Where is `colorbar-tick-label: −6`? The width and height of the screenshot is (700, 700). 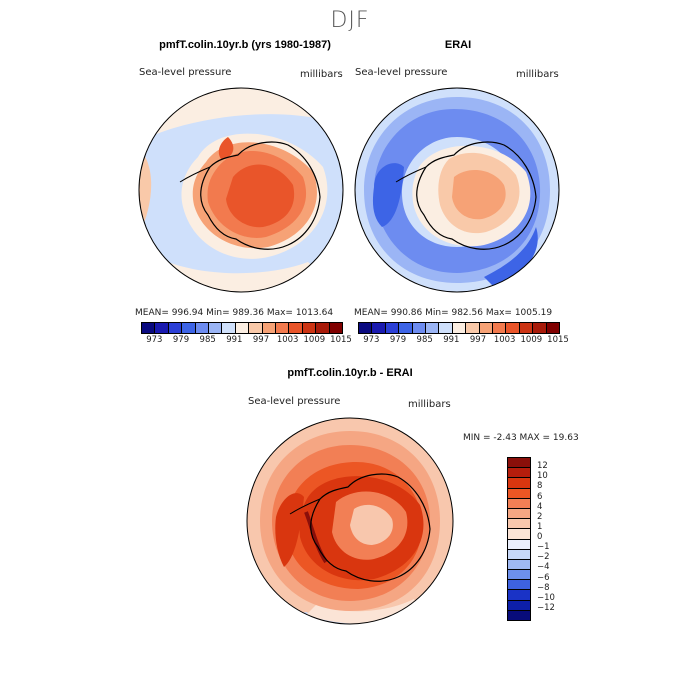
colorbar-tick-label: −6 is located at coordinates (543, 577).